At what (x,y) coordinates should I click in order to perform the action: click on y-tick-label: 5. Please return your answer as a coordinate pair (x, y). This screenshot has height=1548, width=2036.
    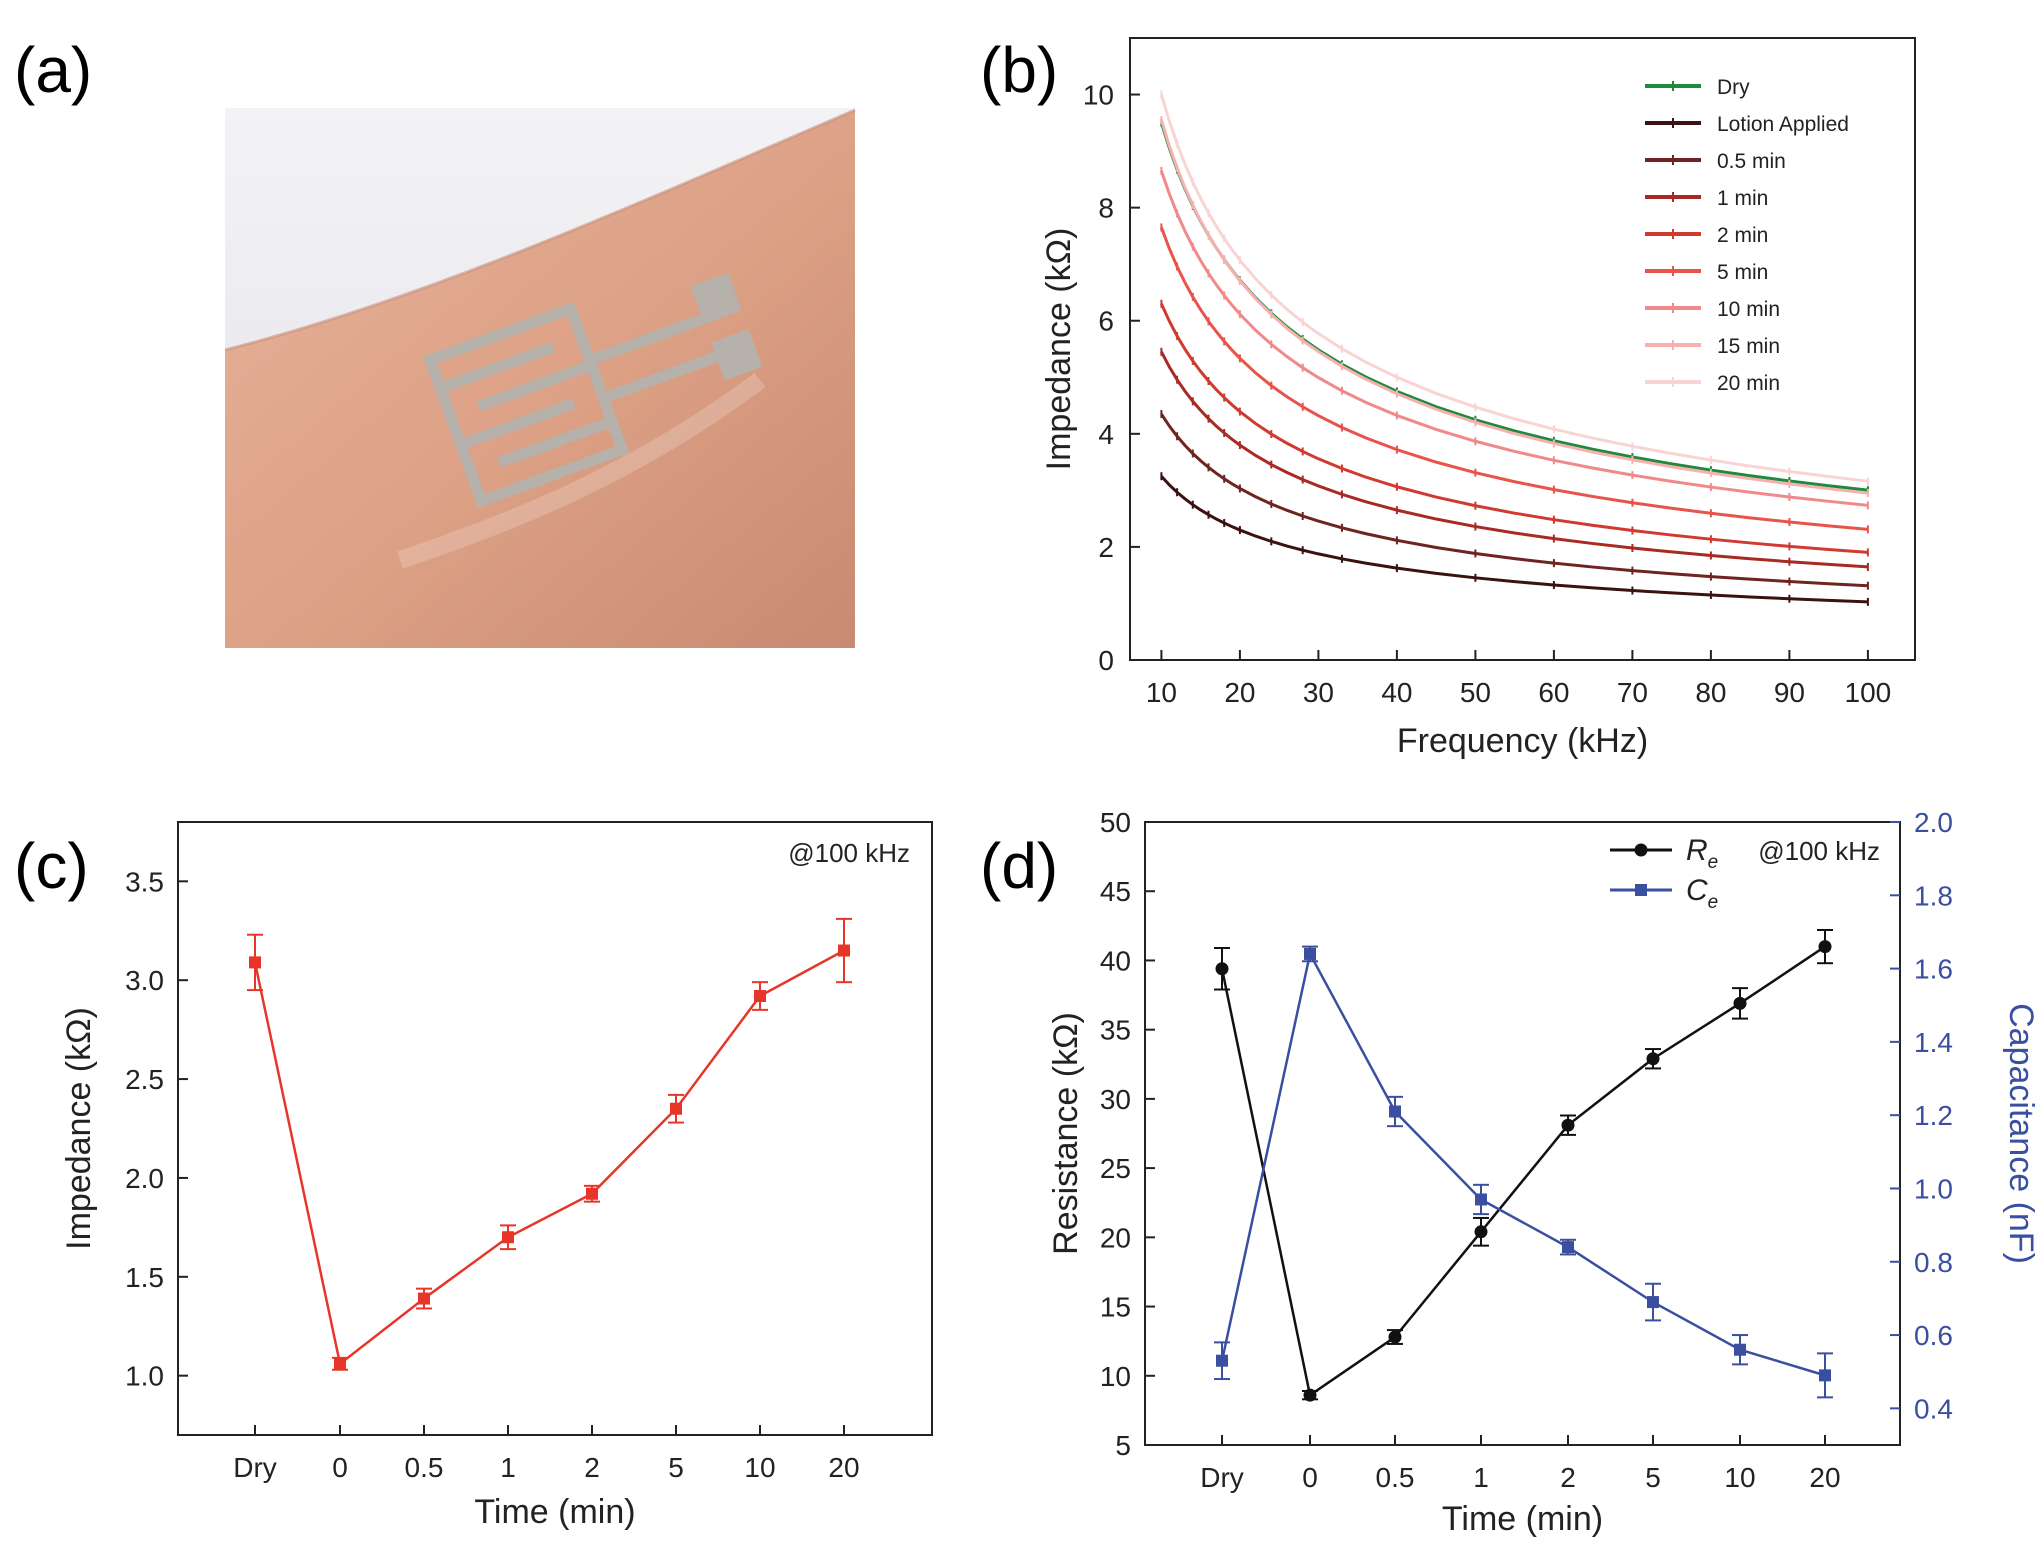
    Looking at the image, I should click on (1123, 1445).